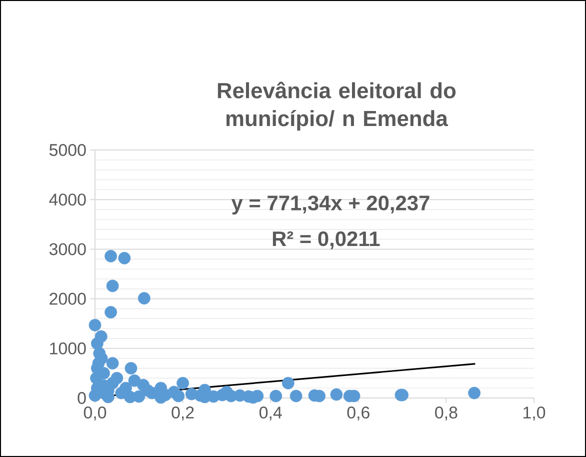  Describe the element at coordinates (270, 413) in the screenshot. I see `x-tick-label: 0,4` at that location.